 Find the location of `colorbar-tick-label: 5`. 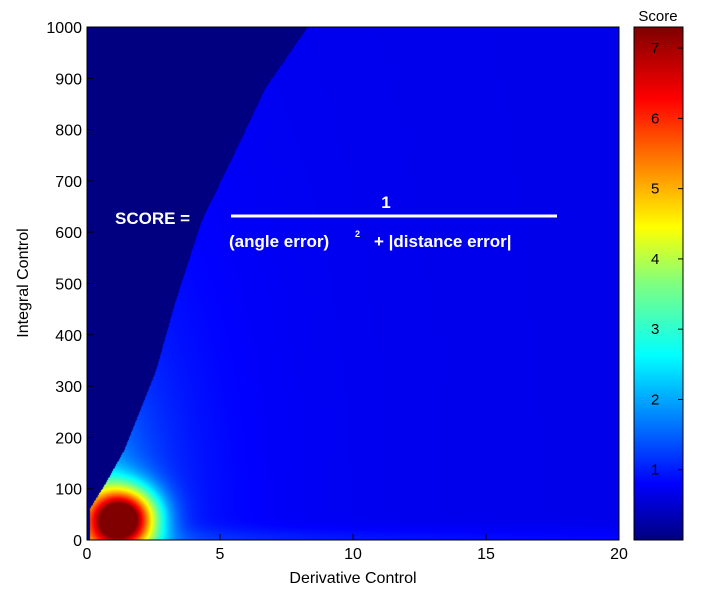

colorbar-tick-label: 5 is located at coordinates (655, 189).